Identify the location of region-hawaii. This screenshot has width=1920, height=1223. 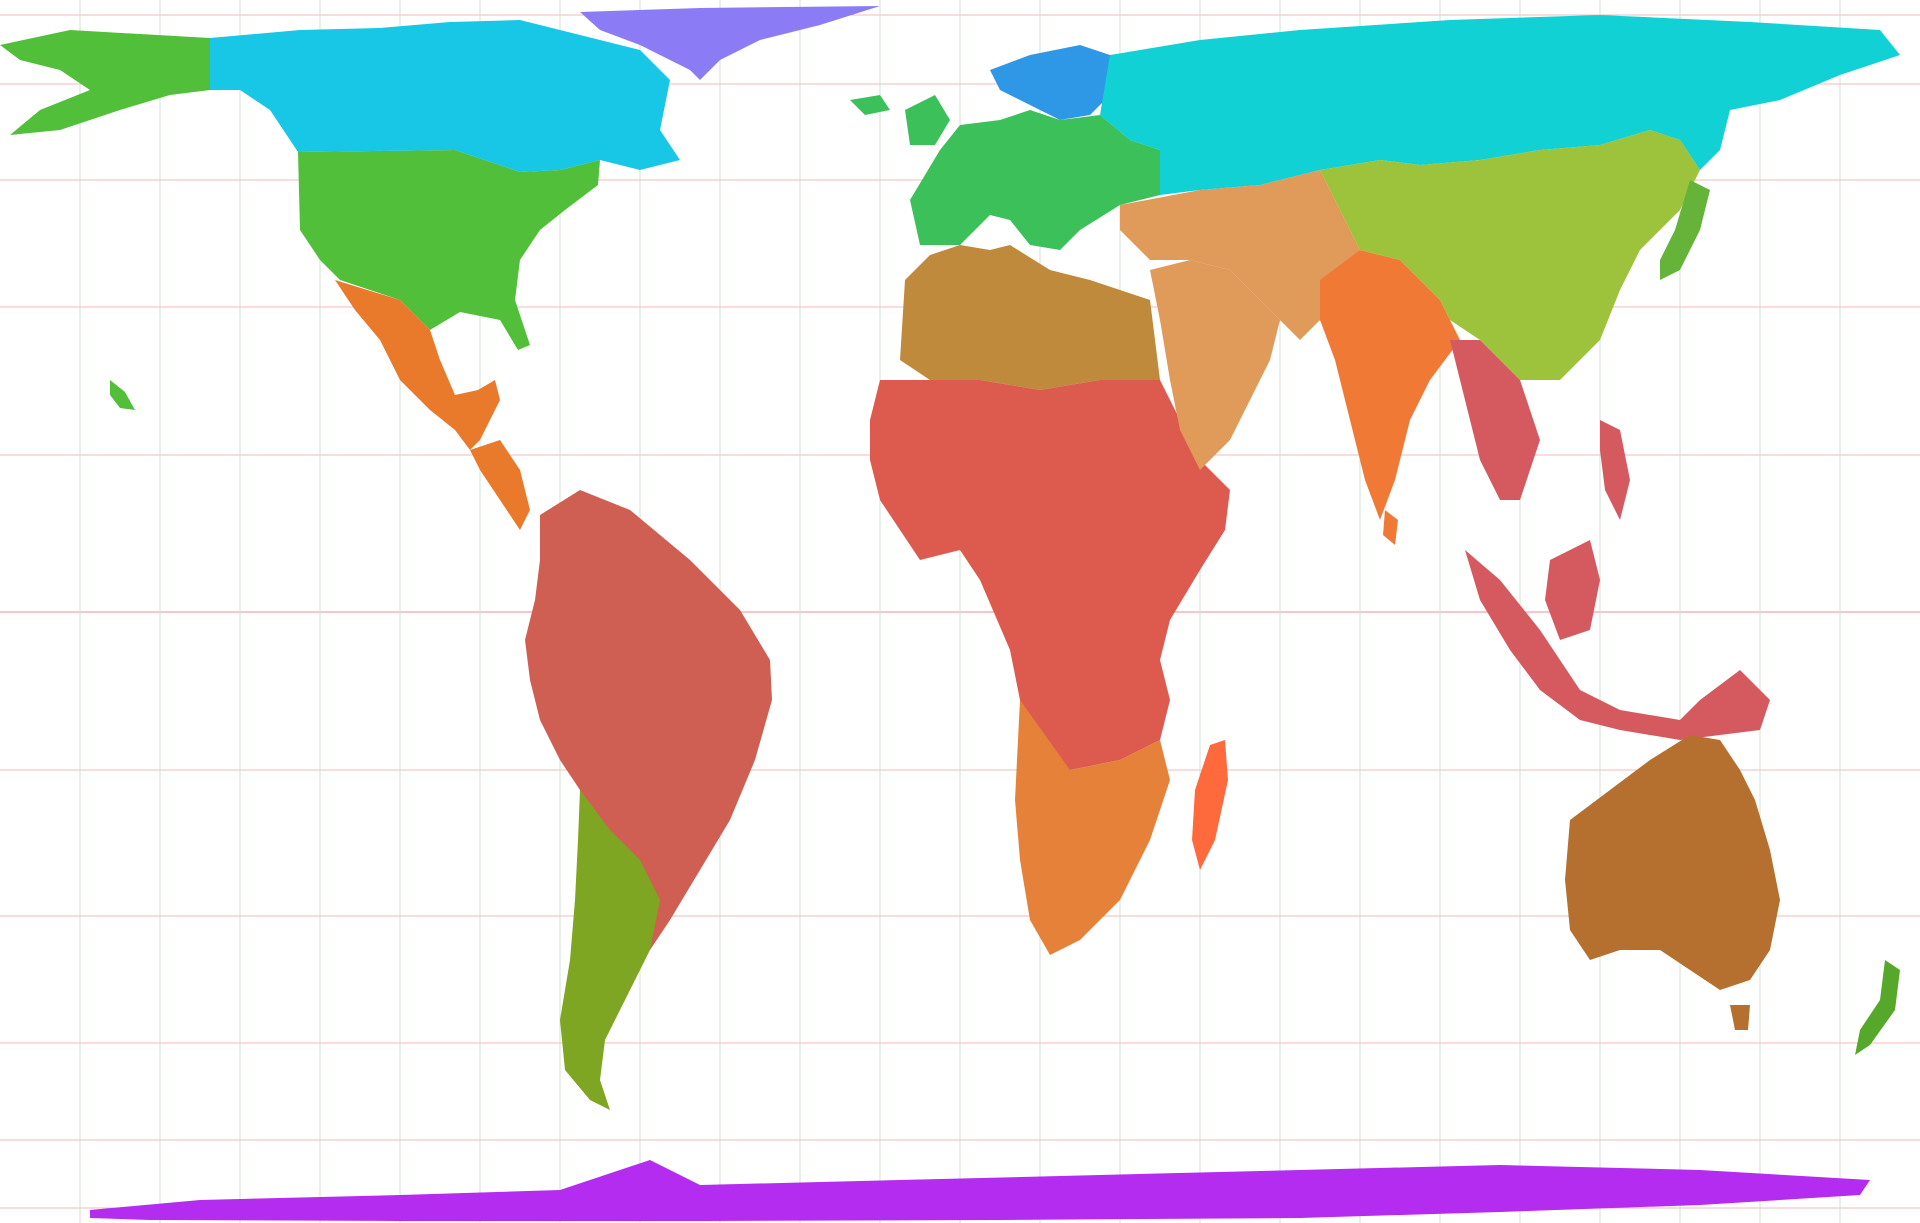
(122, 395).